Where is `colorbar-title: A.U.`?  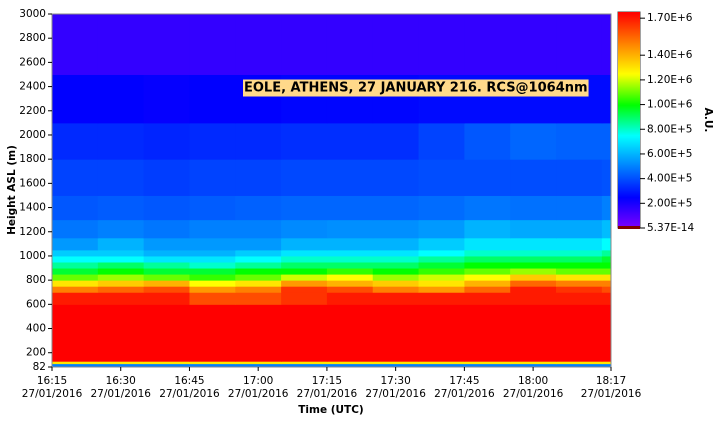
colorbar-title: A.U. is located at coordinates (708, 120).